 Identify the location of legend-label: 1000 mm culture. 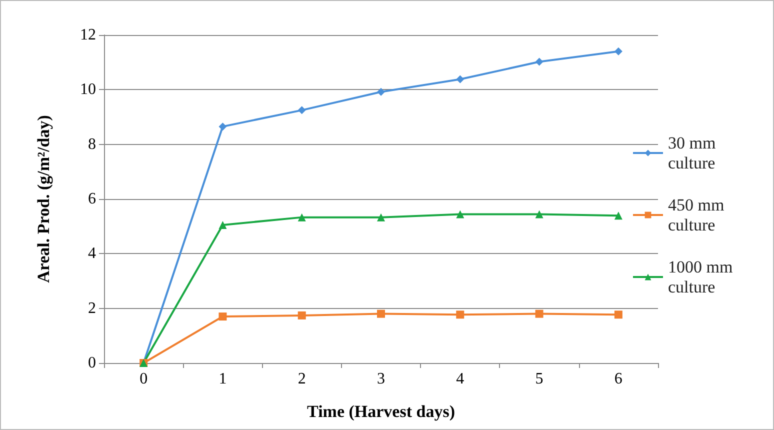
(702, 277).